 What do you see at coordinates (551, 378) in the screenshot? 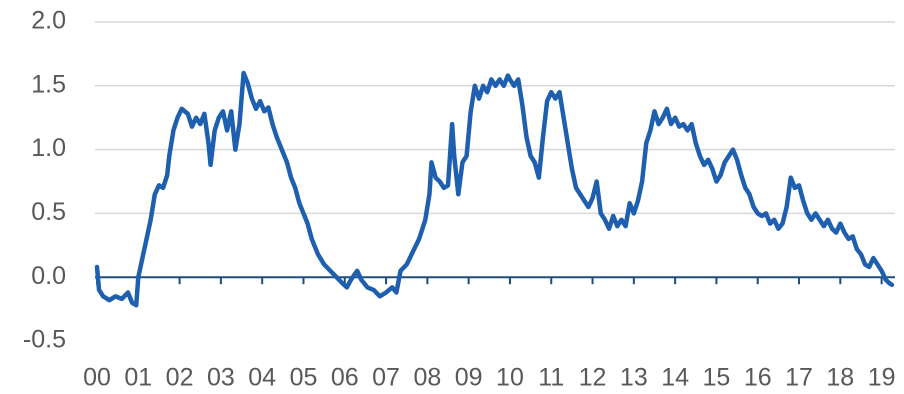
I see `x-tick-label: 11` at bounding box center [551, 378].